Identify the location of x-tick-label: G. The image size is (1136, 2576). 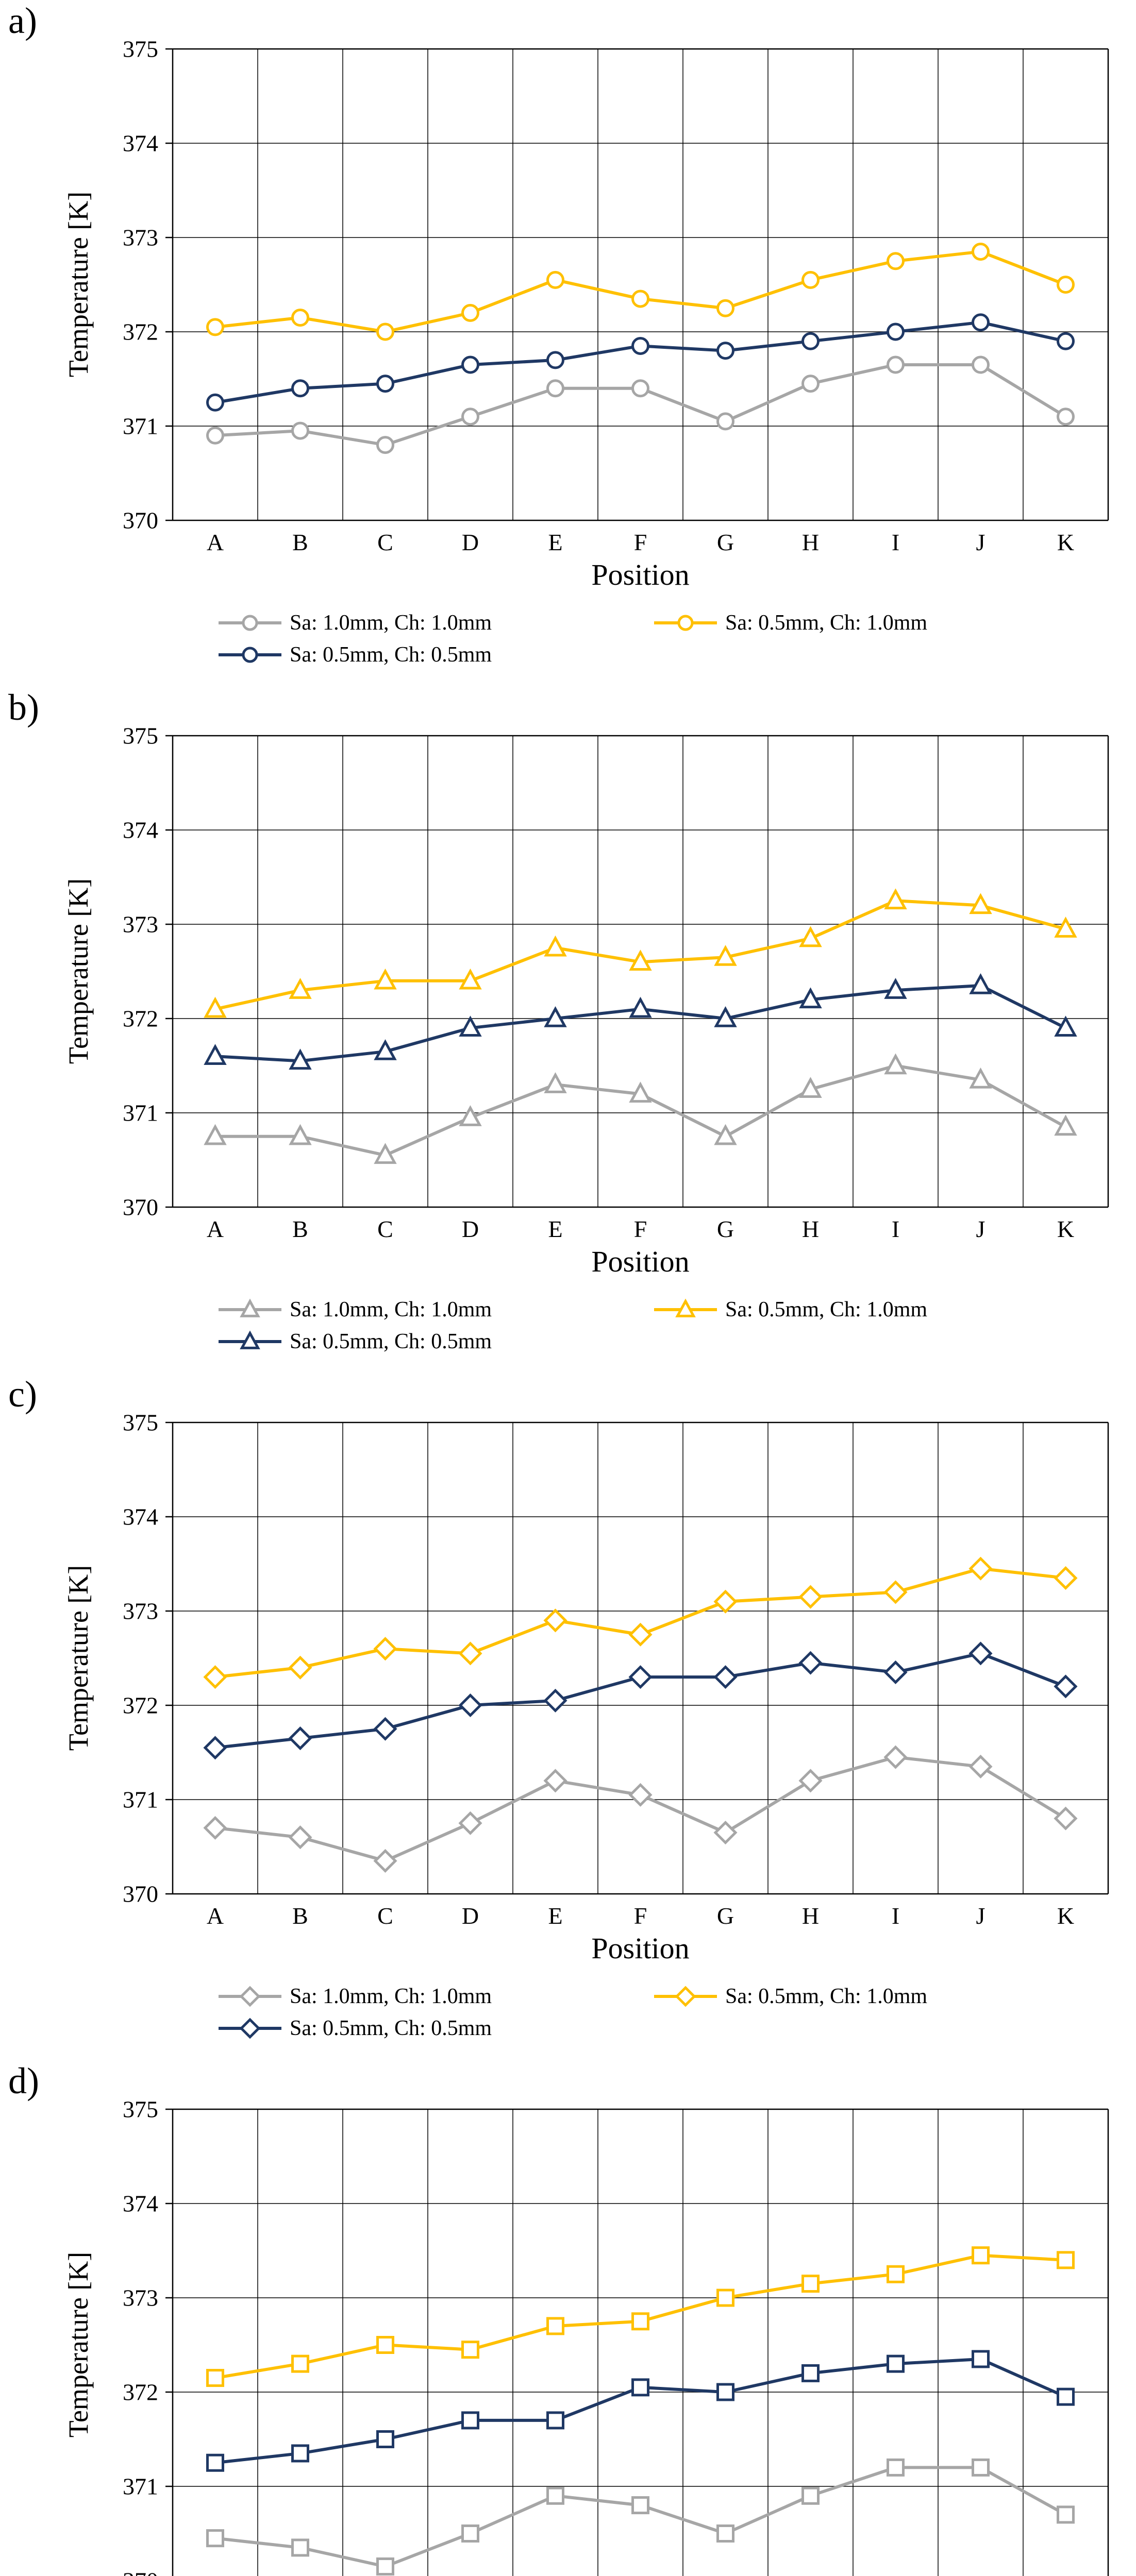
(725, 542).